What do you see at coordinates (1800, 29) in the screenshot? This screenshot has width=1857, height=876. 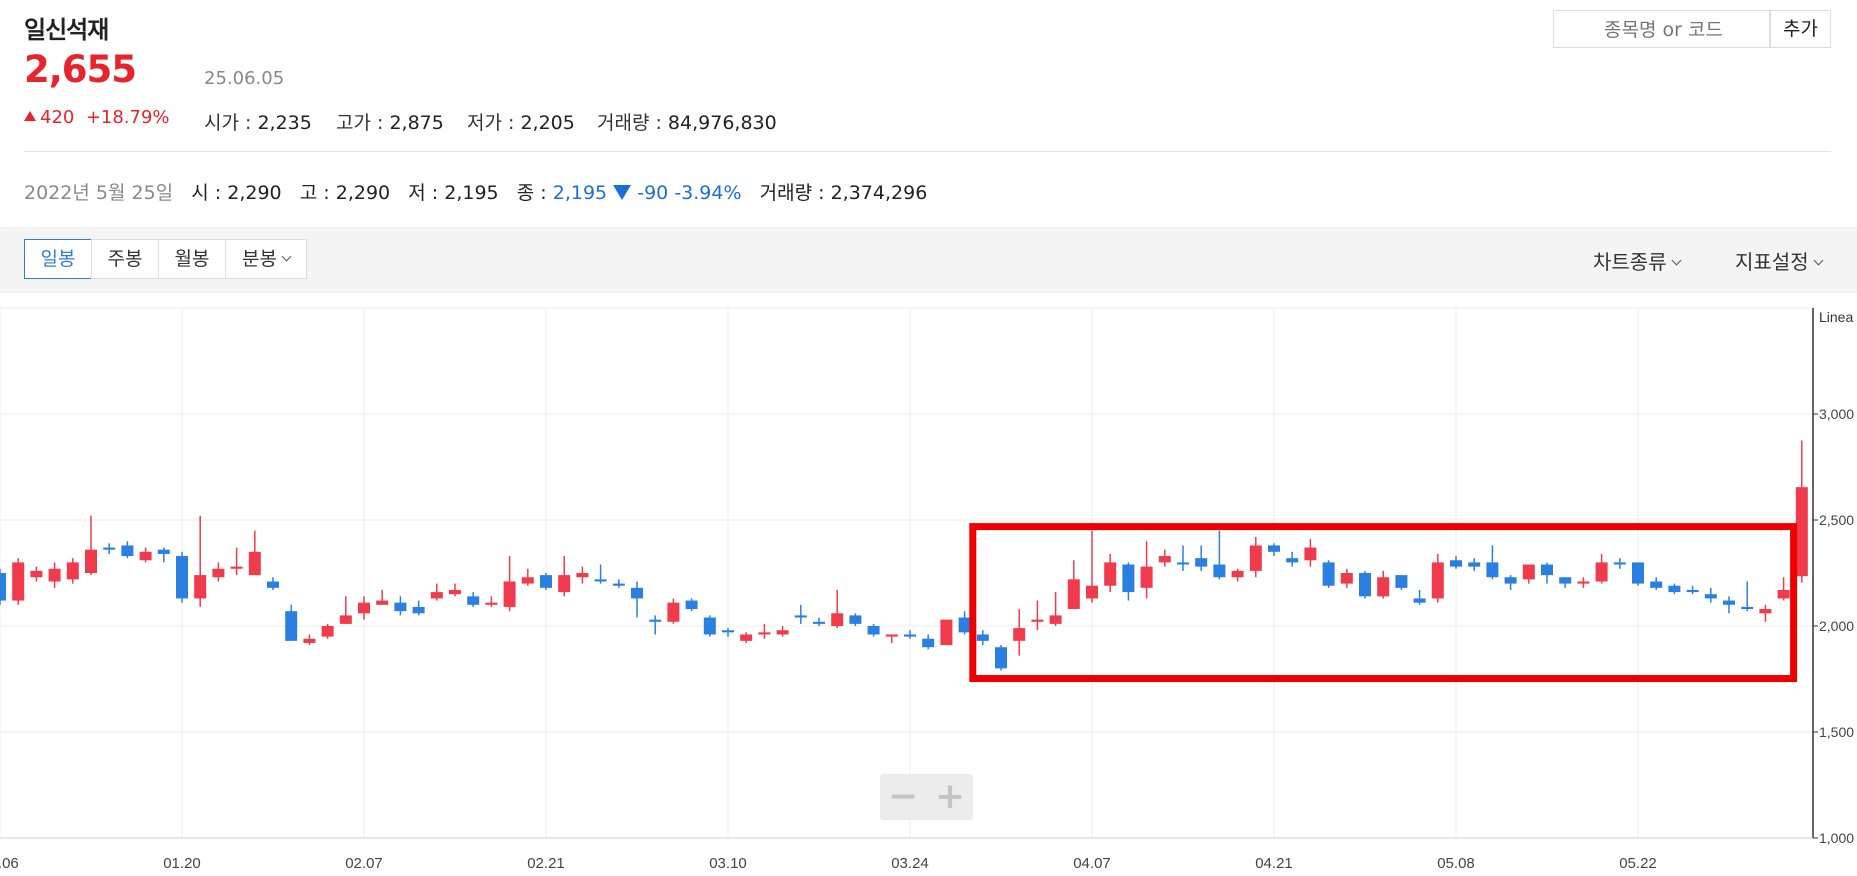 I see `add-button: 추가` at bounding box center [1800, 29].